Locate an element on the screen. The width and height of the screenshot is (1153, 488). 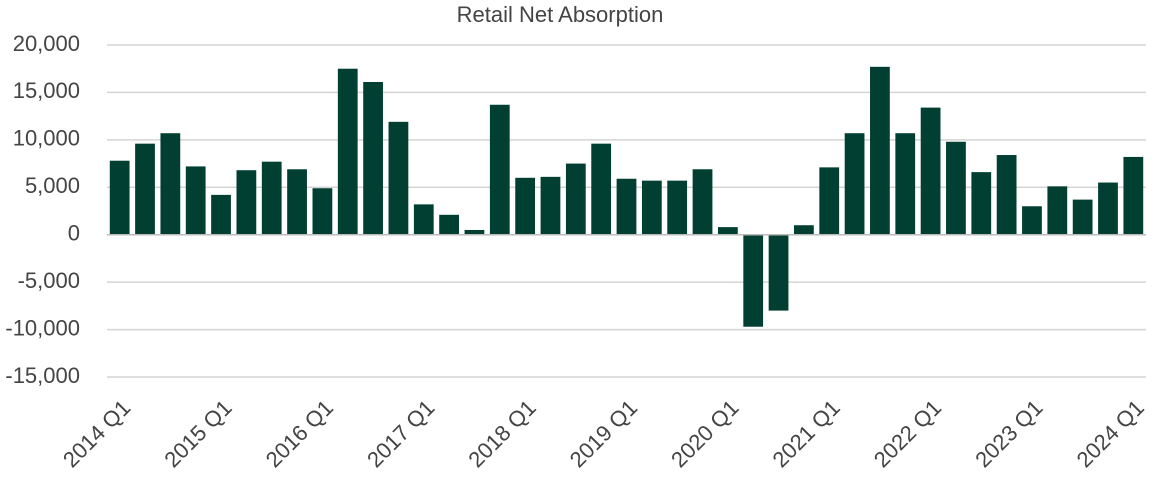
y-tick-label: 0 is located at coordinates (74, 233).